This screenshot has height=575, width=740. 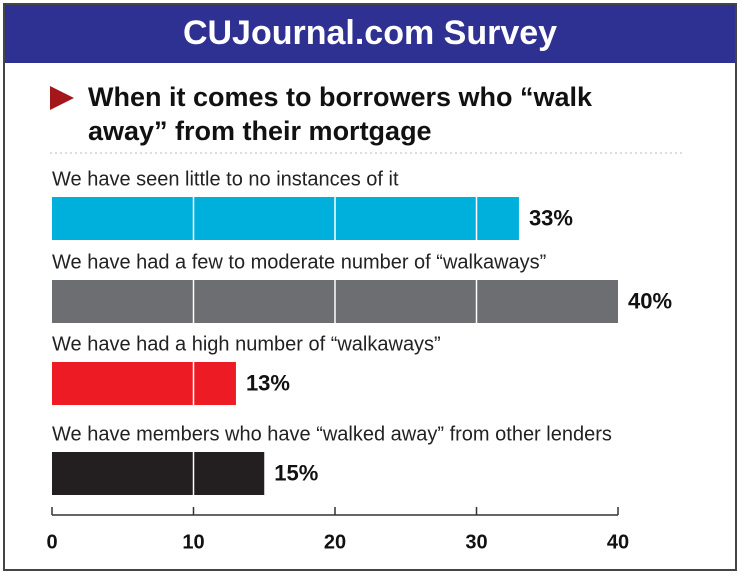 I want to click on header-band, so click(x=370, y=34).